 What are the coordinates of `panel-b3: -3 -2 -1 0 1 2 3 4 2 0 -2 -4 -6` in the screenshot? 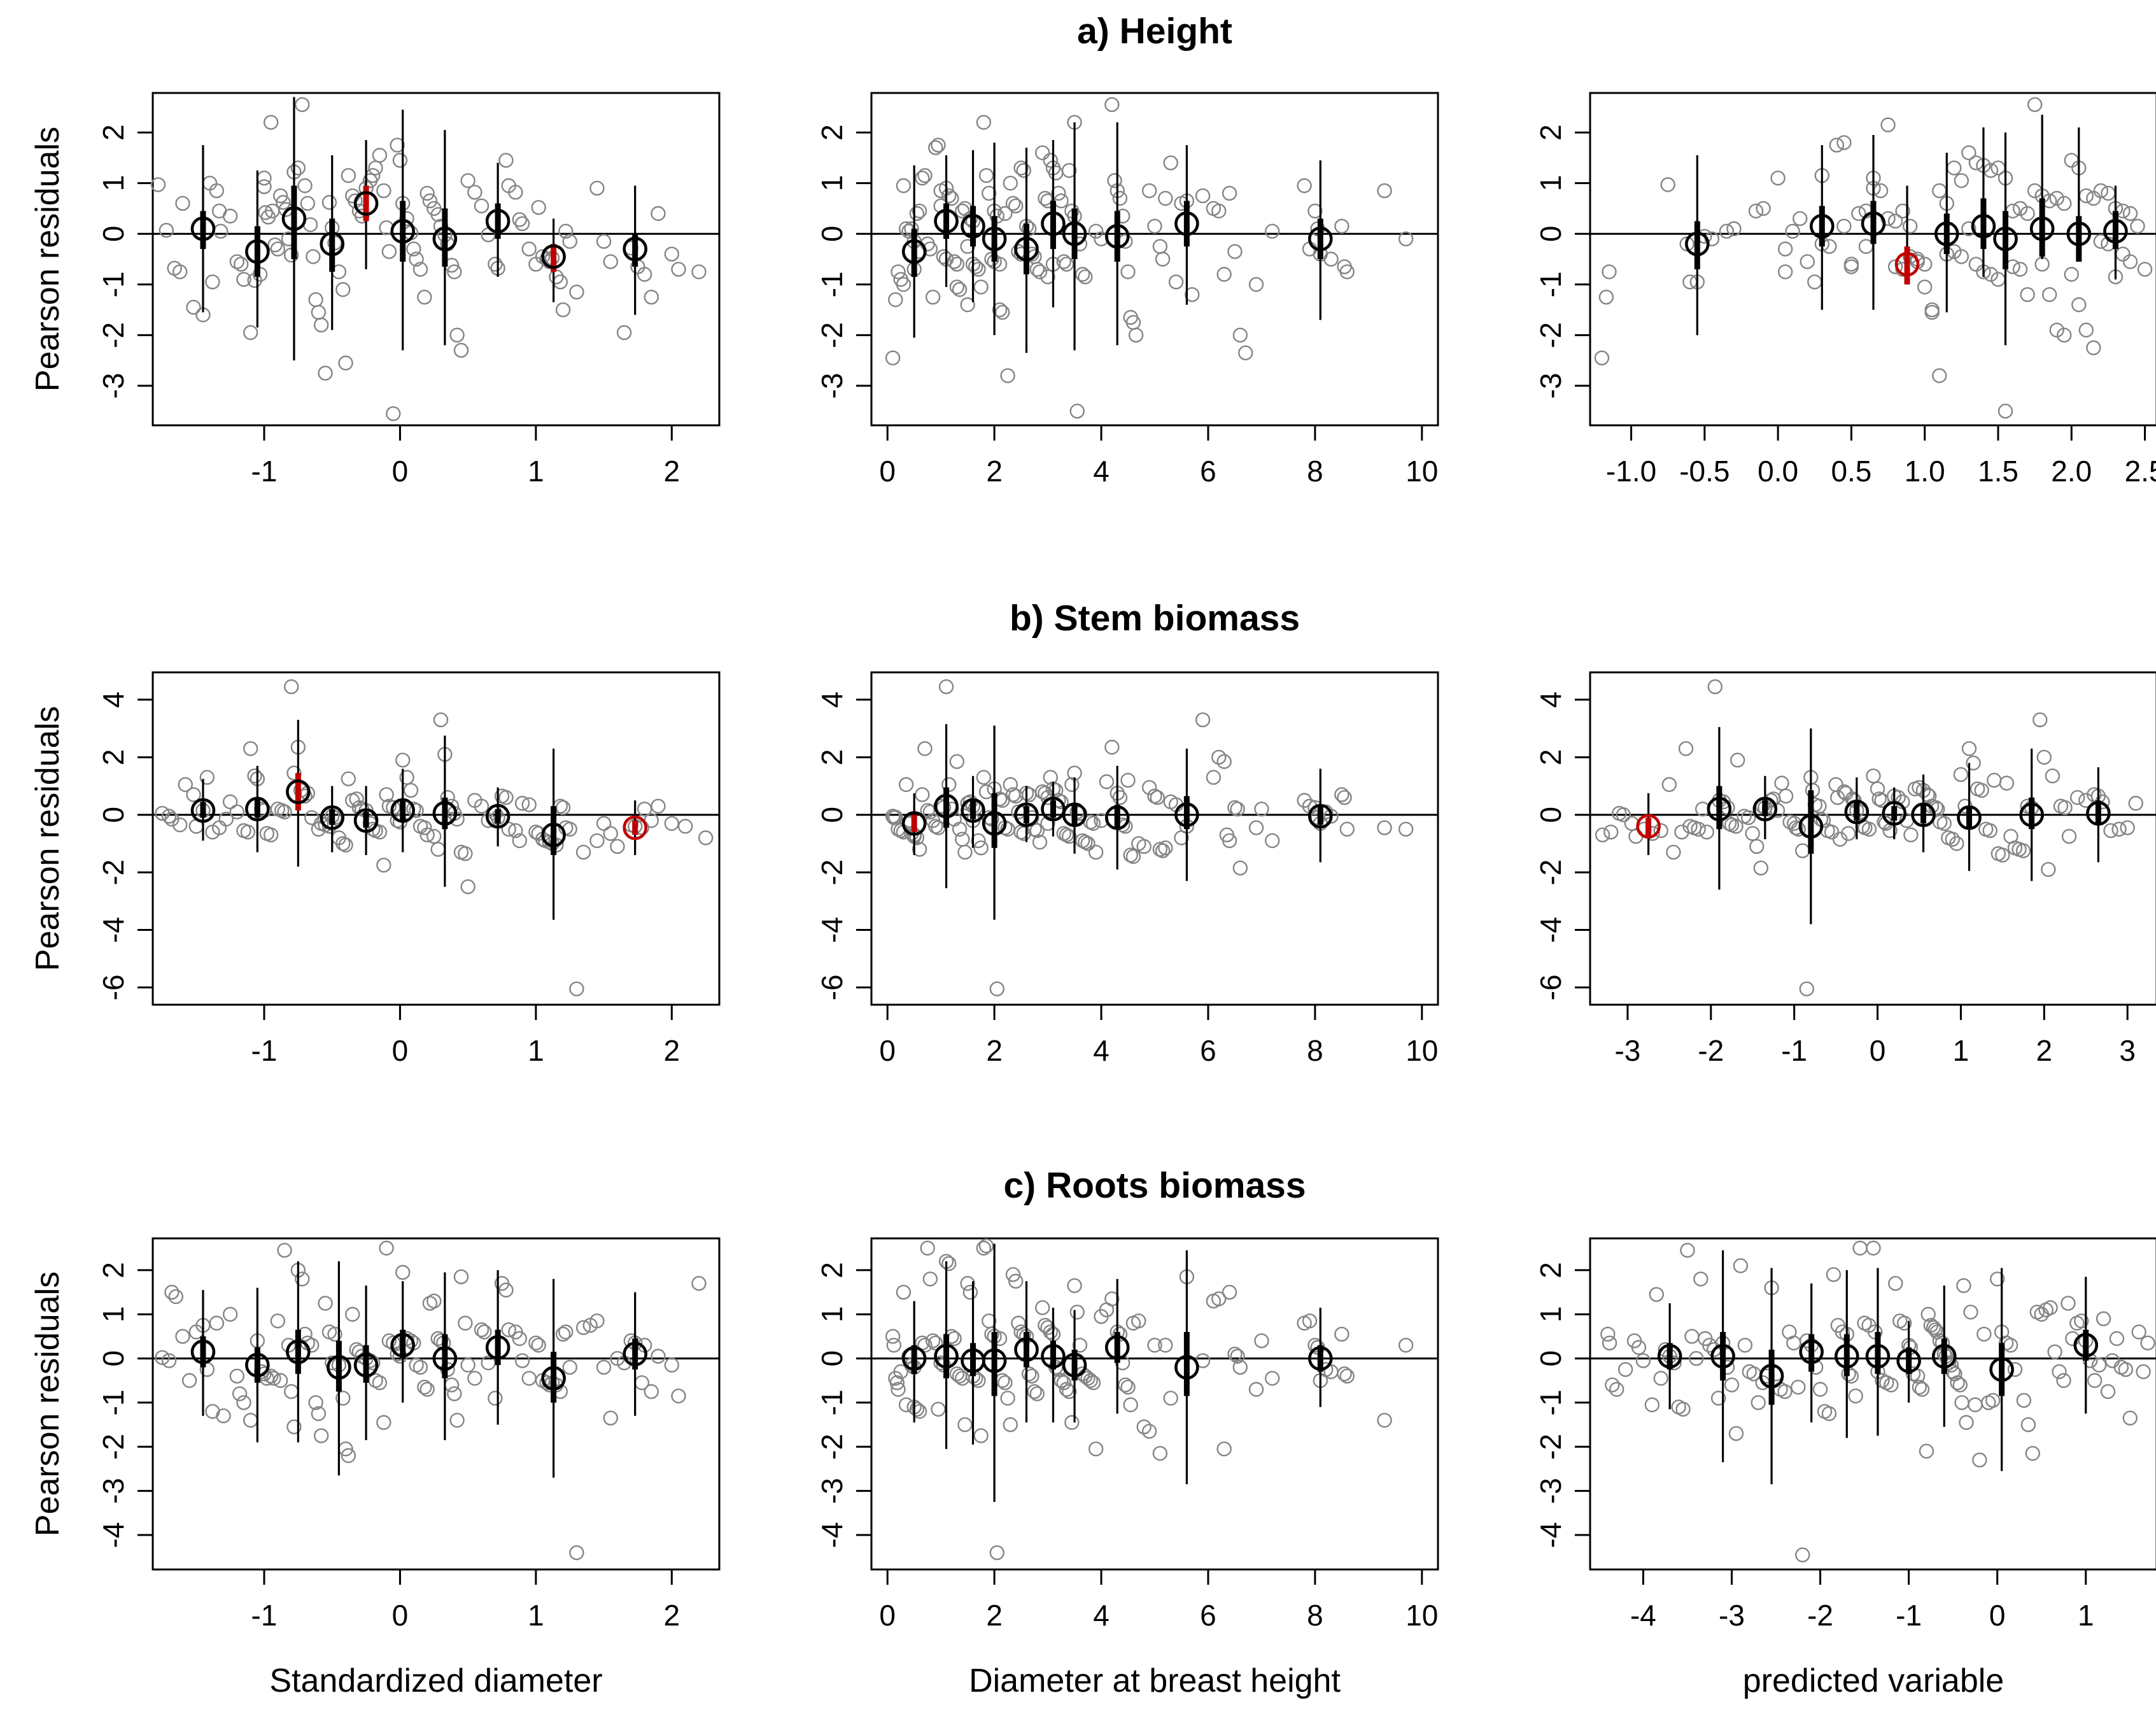 It's located at (1809, 850).